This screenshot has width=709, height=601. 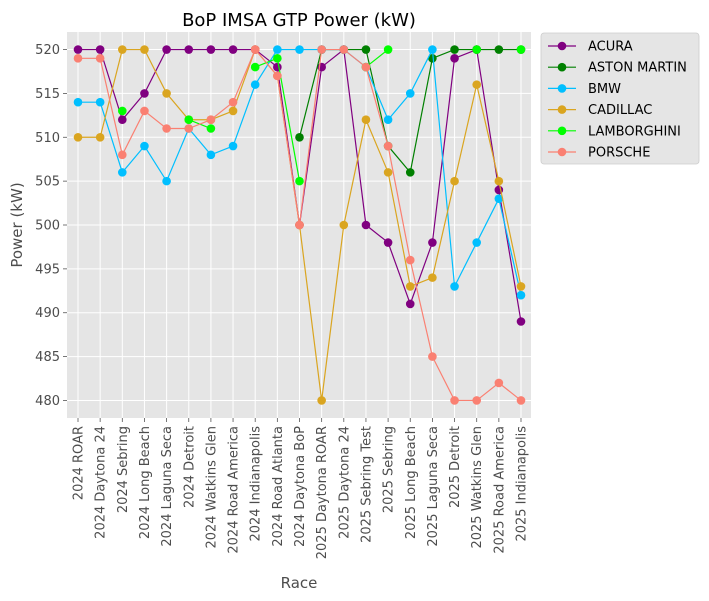 What do you see at coordinates (299, 583) in the screenshot?
I see `x-axis-label: Race` at bounding box center [299, 583].